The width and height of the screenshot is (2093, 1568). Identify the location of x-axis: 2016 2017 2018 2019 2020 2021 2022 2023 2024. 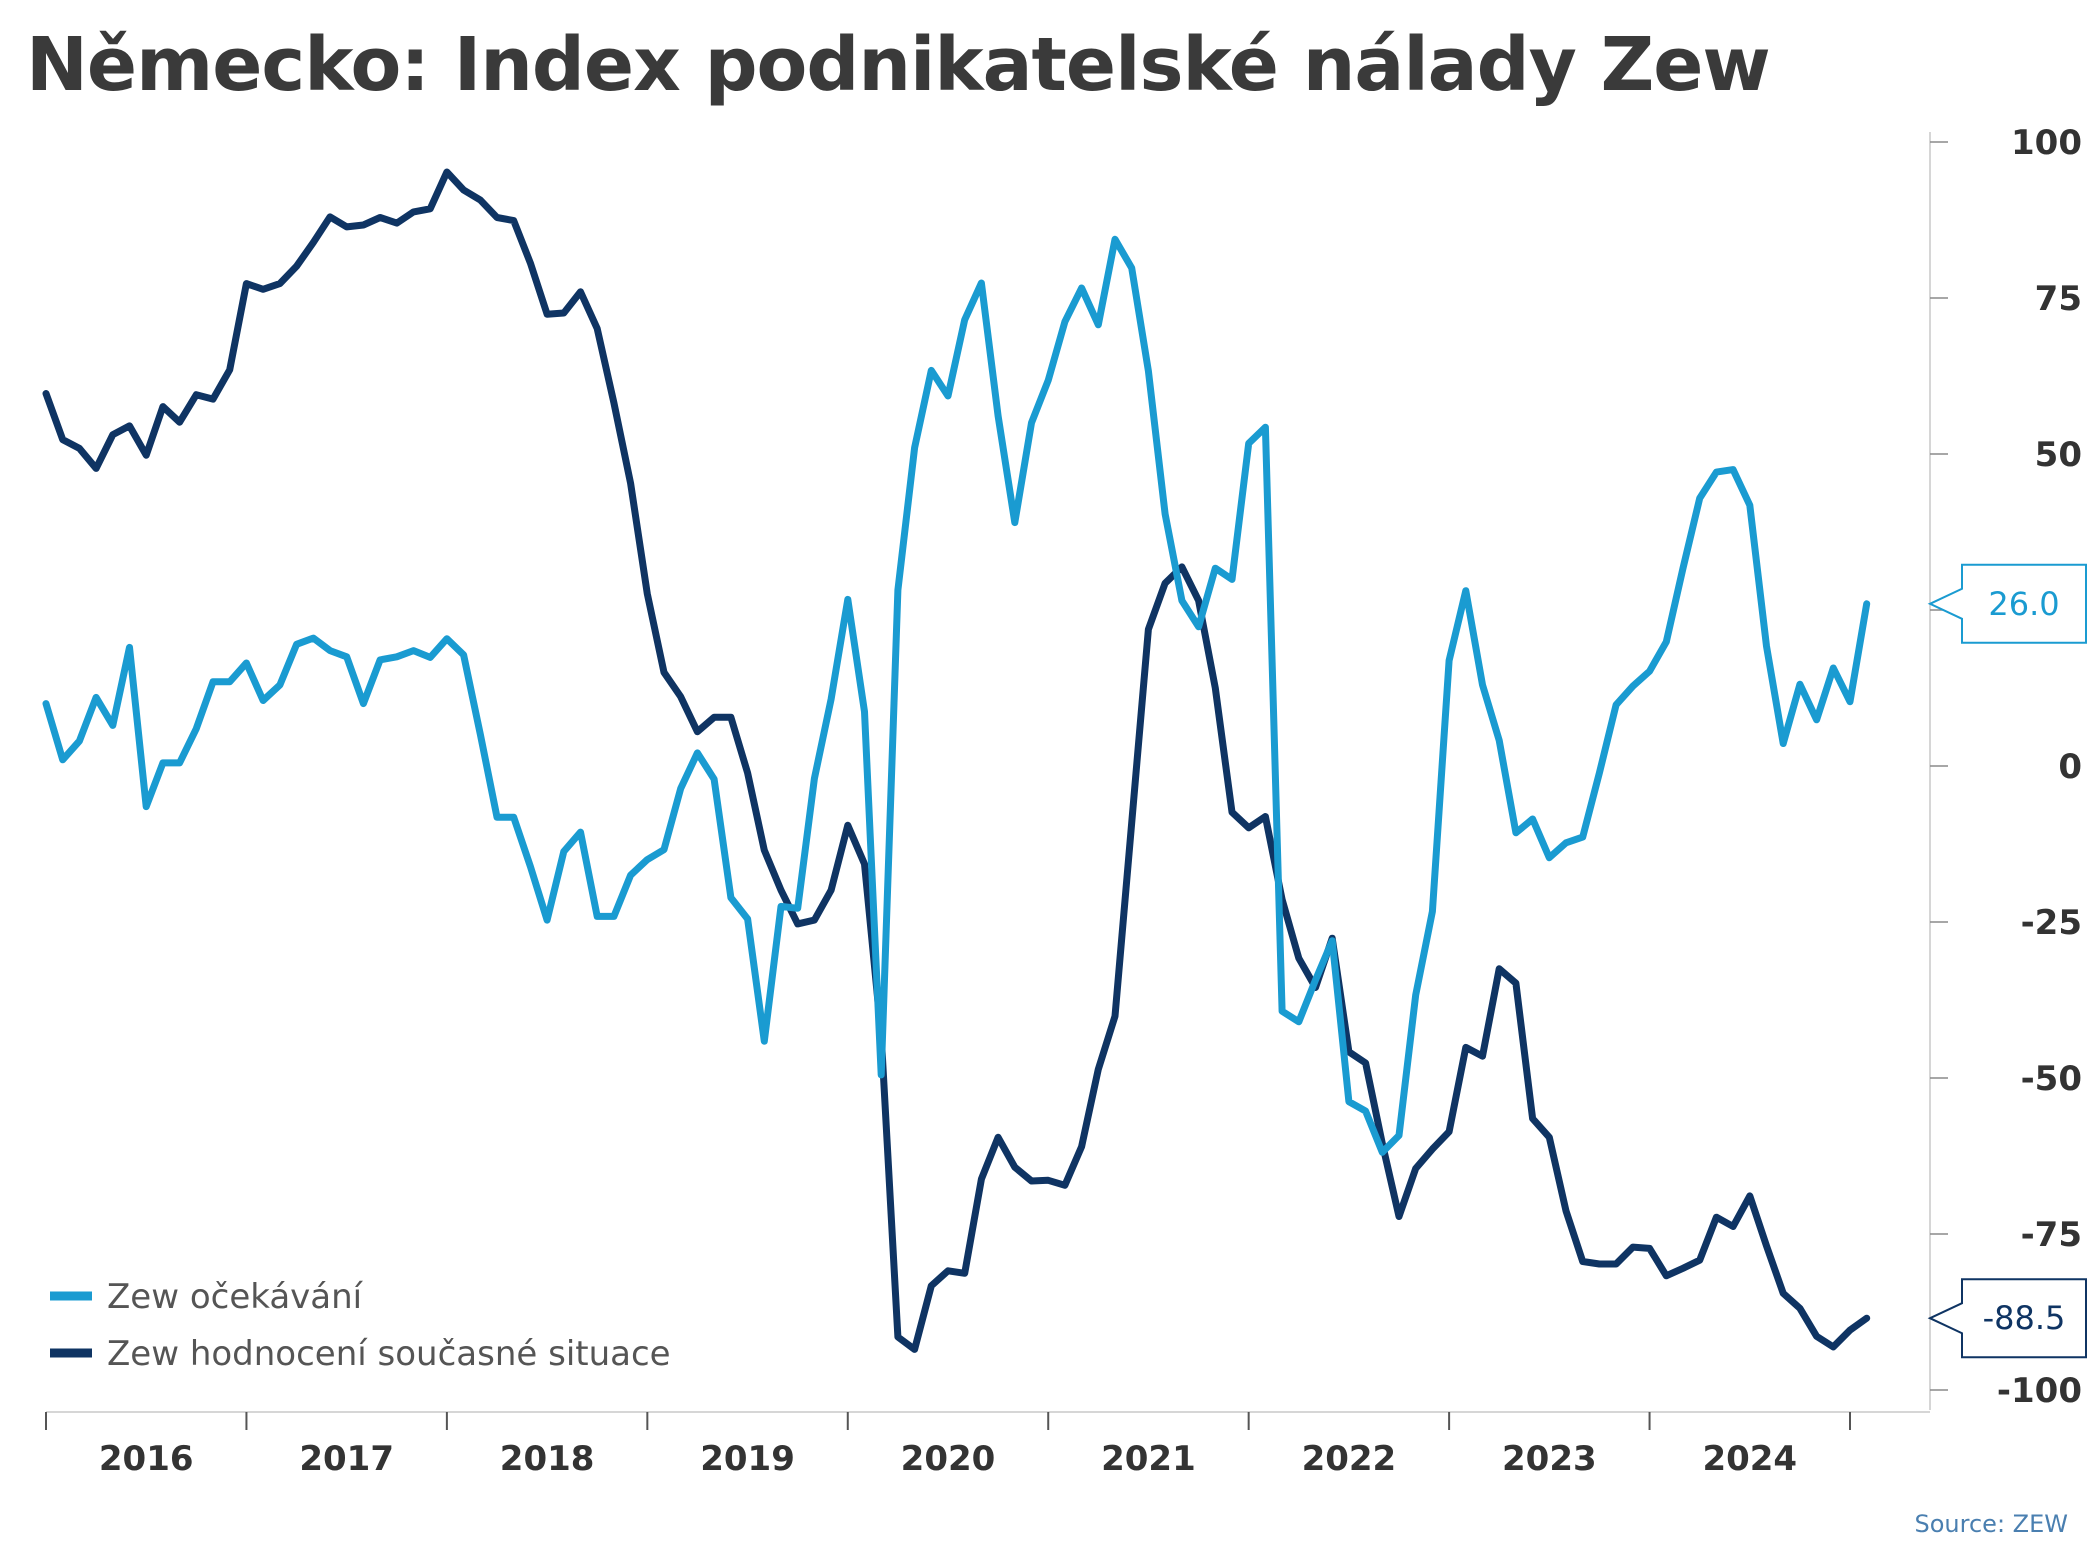
(987, 1445).